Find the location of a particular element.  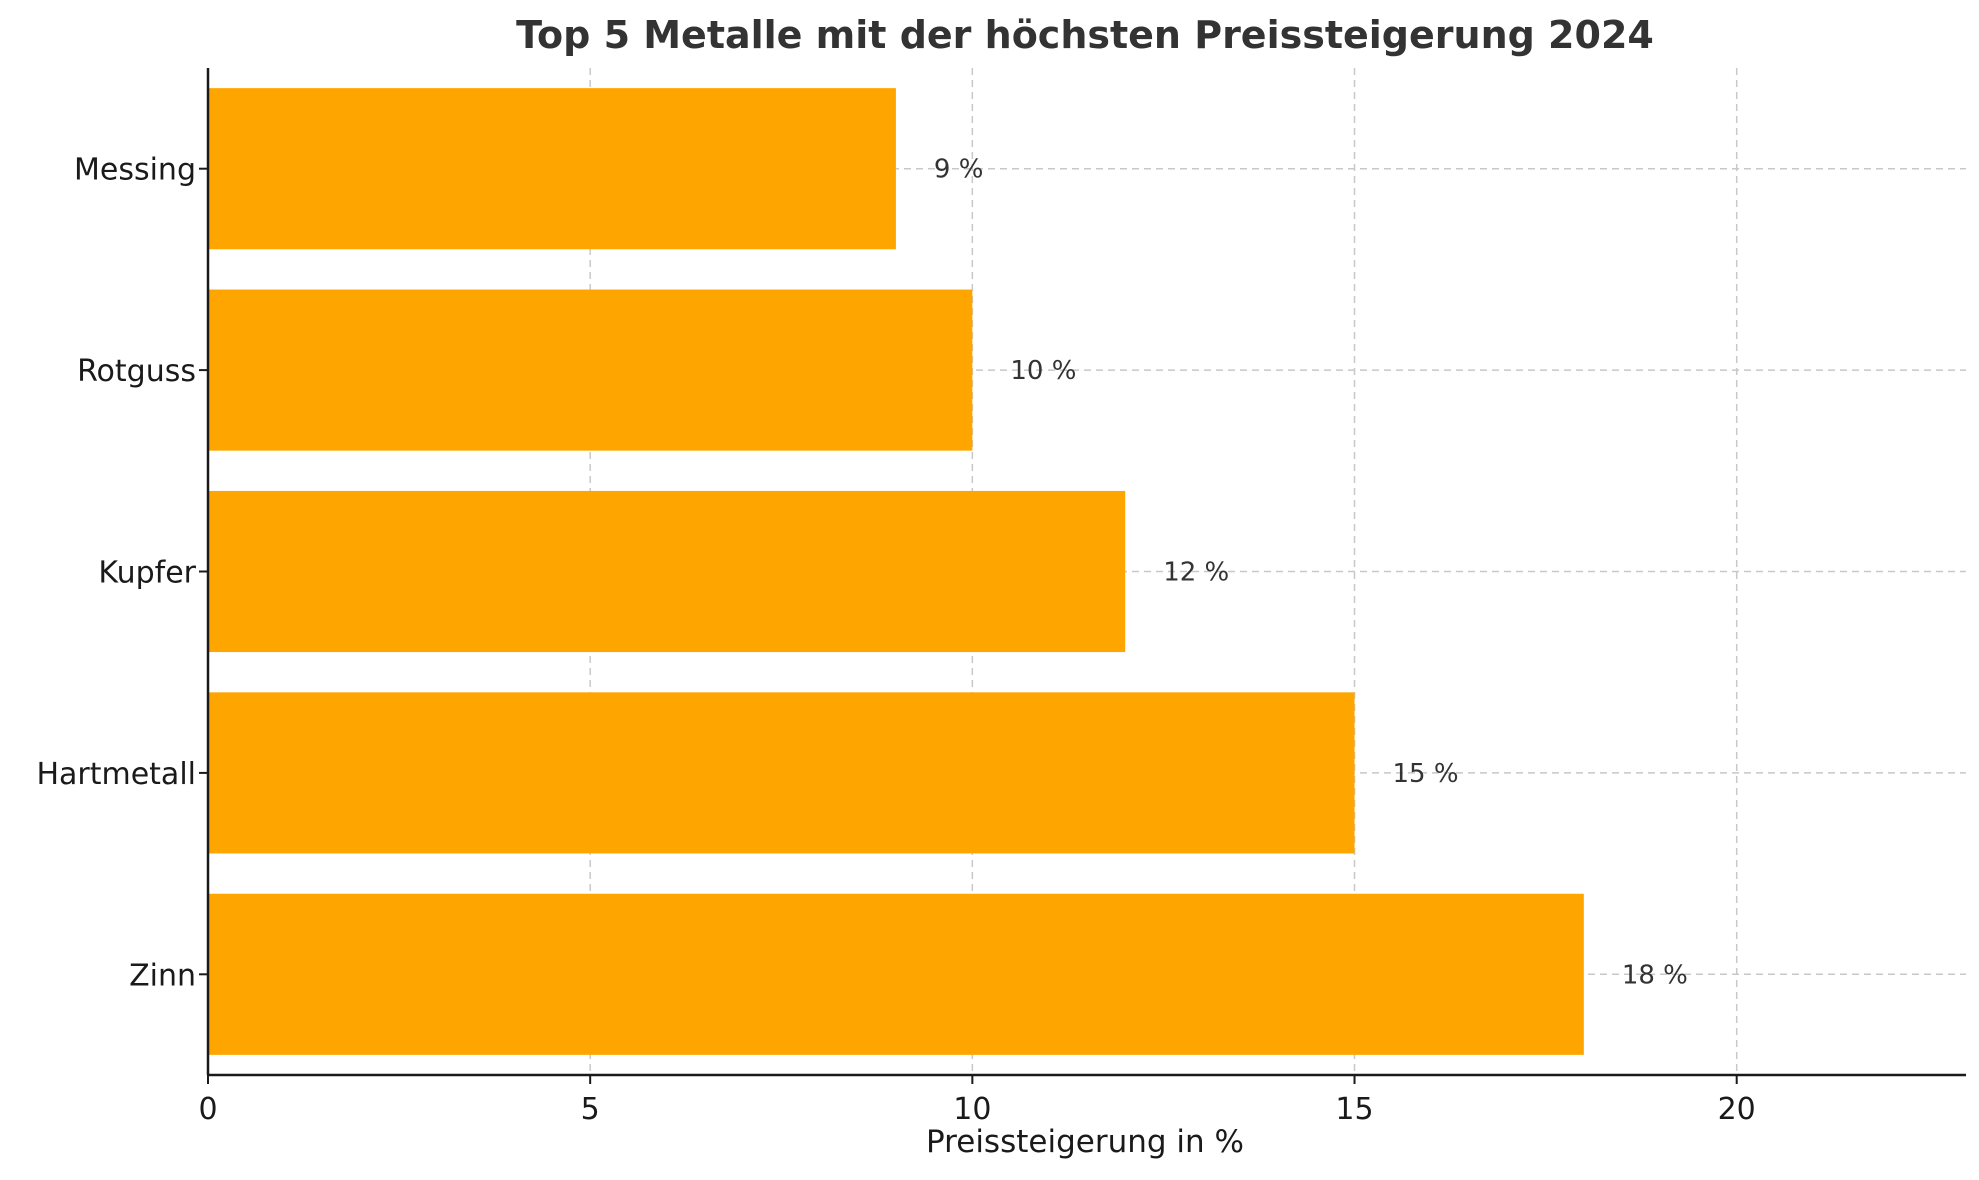

y-tick-label: Hartmetall is located at coordinates (116, 774).